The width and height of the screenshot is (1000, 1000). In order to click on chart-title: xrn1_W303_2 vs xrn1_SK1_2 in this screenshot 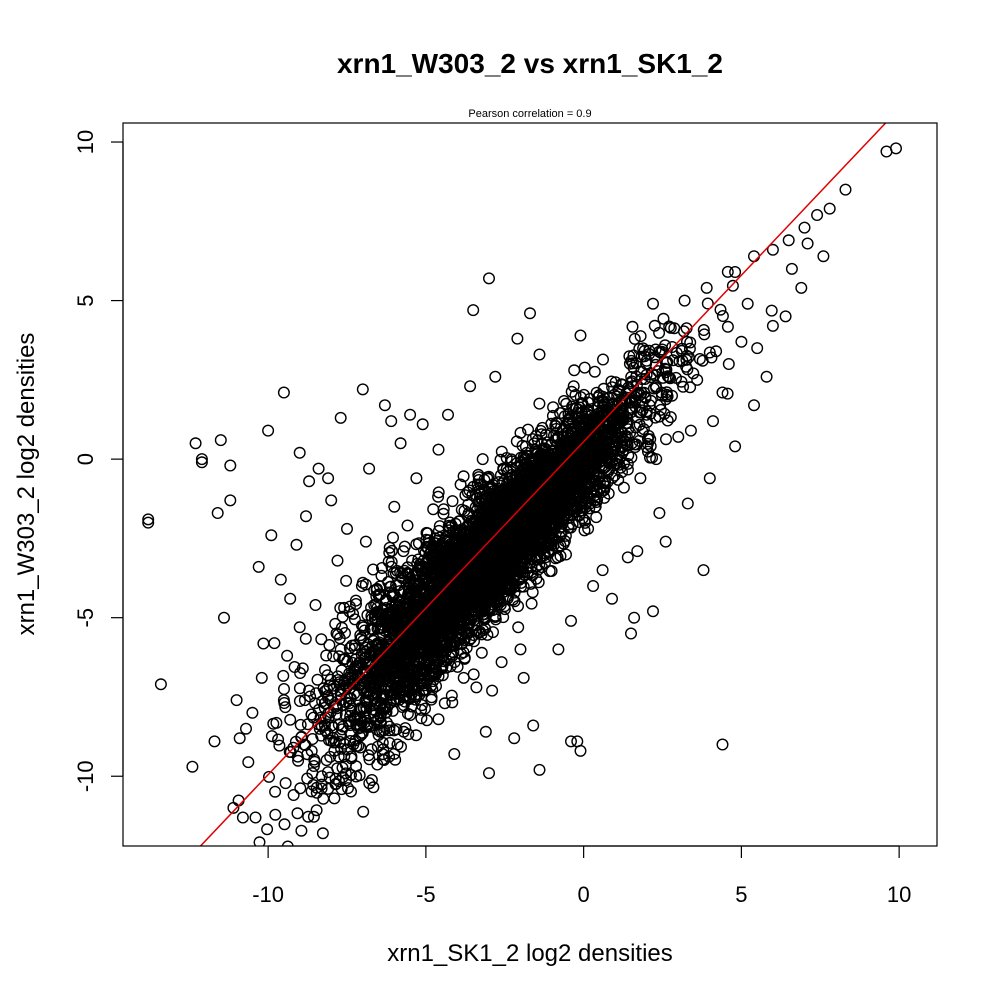, I will do `click(530, 63)`.